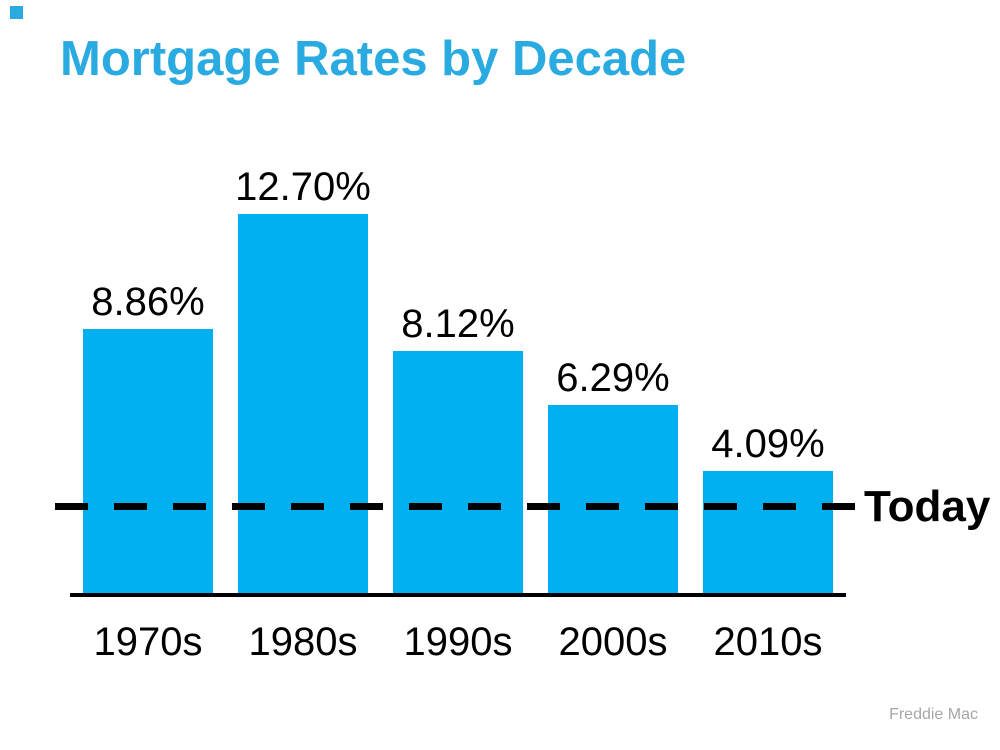  I want to click on value-label-1990s: 8.12%, so click(458, 324).